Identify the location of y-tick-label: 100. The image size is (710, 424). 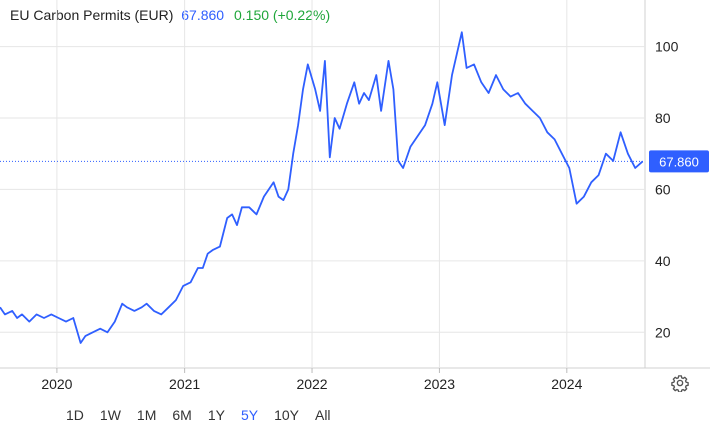
(667, 47).